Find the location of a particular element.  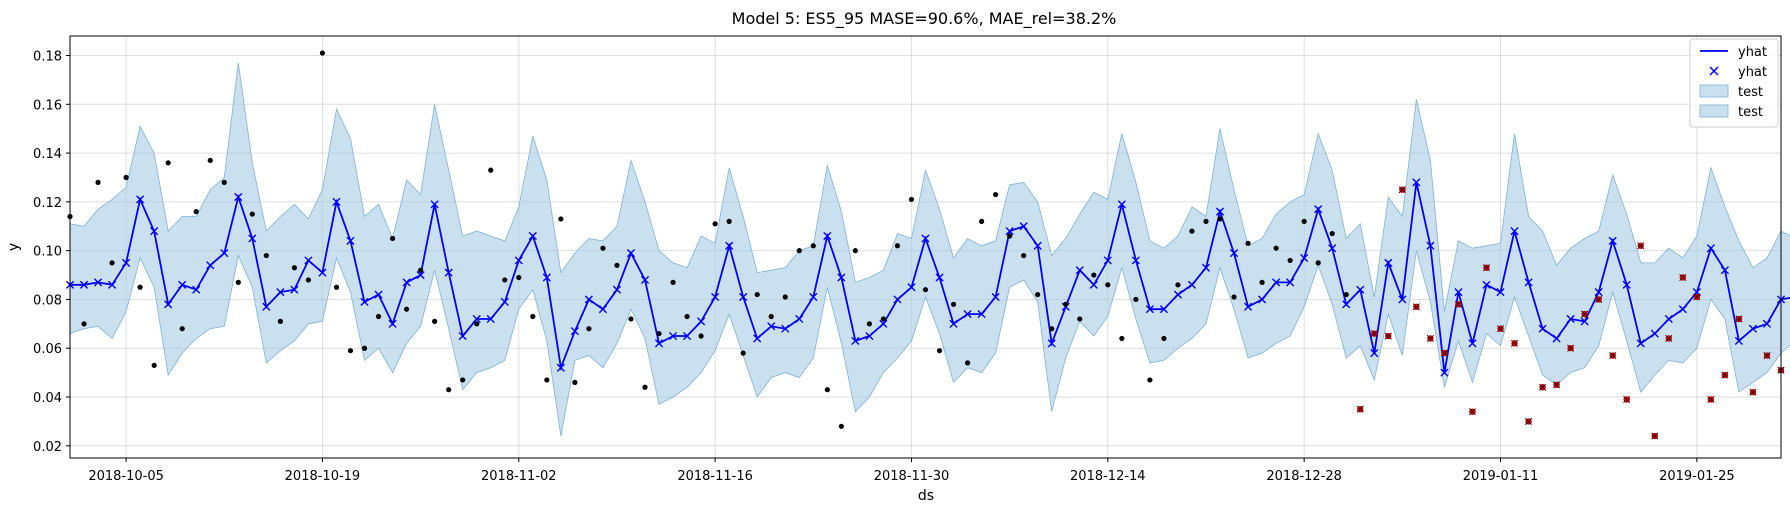

legend-marker-swatch is located at coordinates (1714, 71).